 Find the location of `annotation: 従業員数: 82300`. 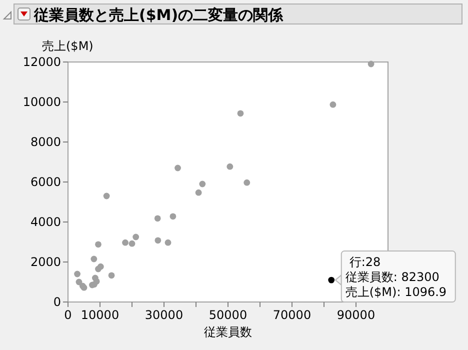

annotation: 従業員数: 82300 is located at coordinates (392, 277).